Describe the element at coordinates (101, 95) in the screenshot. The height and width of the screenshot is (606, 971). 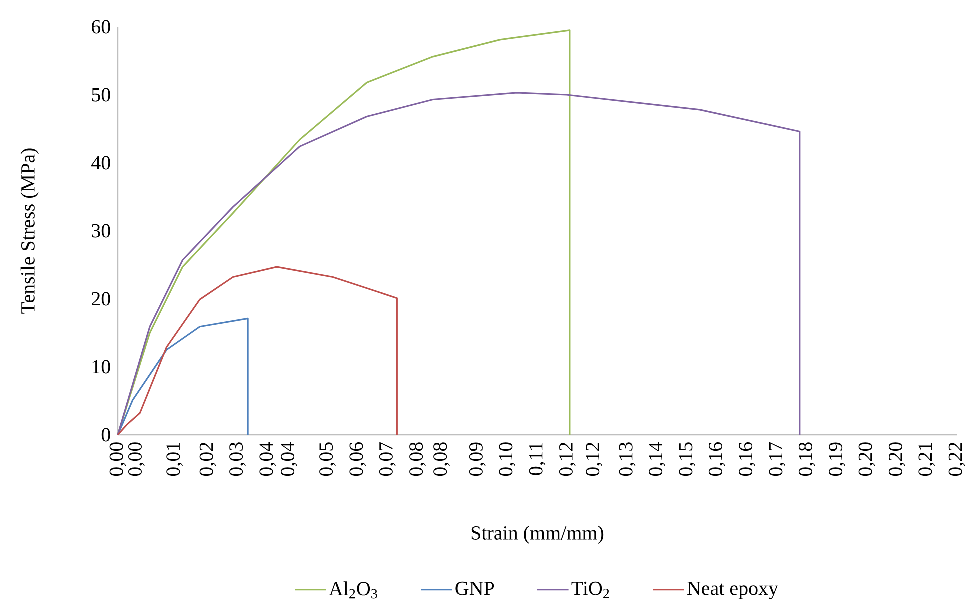
I see `y-tick-label: 50` at that location.